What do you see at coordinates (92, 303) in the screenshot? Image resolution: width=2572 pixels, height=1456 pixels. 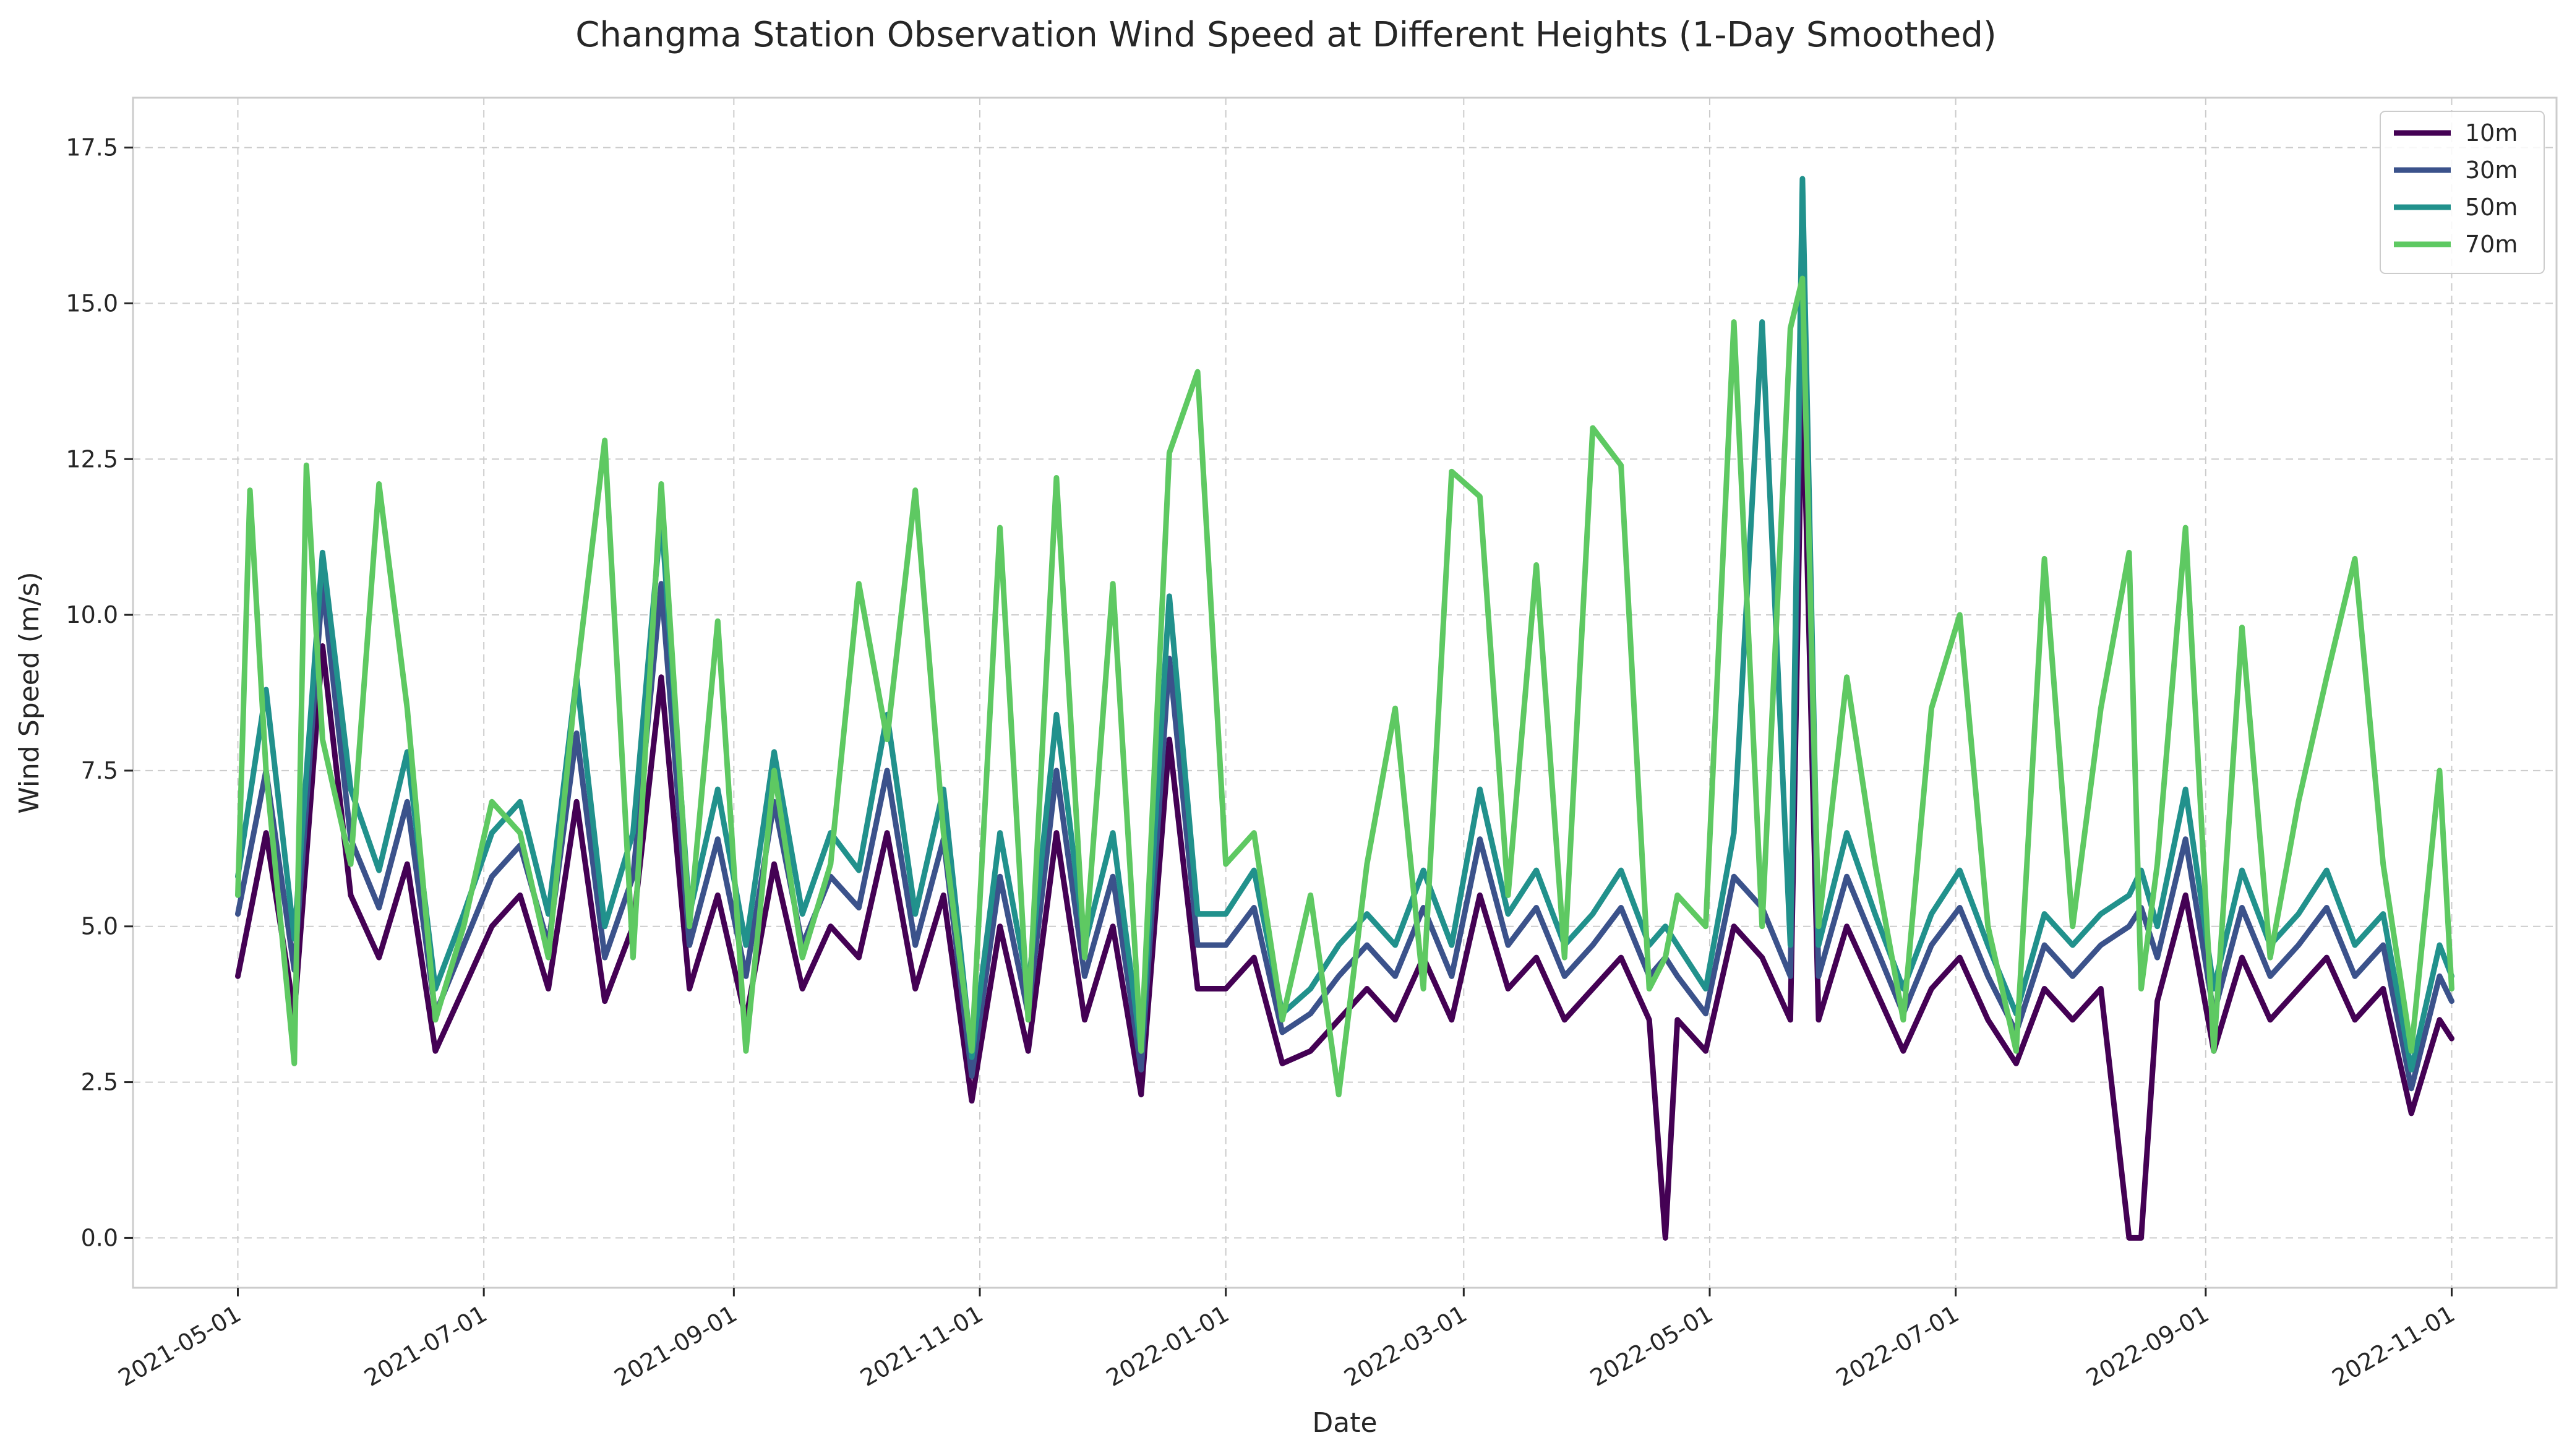 I see `y-tick-label: 15.0` at bounding box center [92, 303].